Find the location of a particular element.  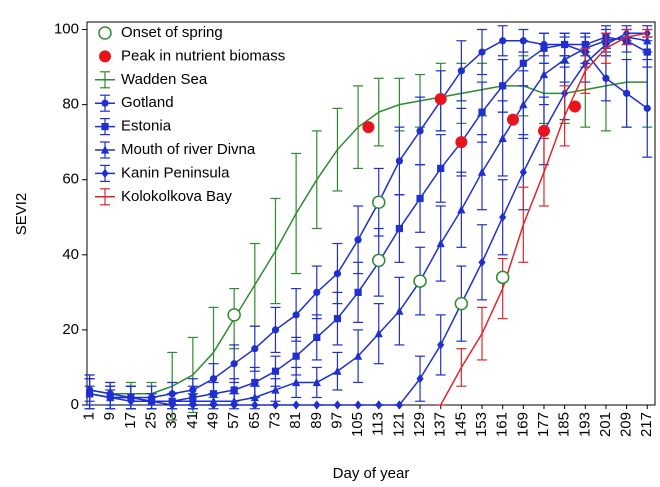

x-tick-label: 193 is located at coordinates (584, 424).